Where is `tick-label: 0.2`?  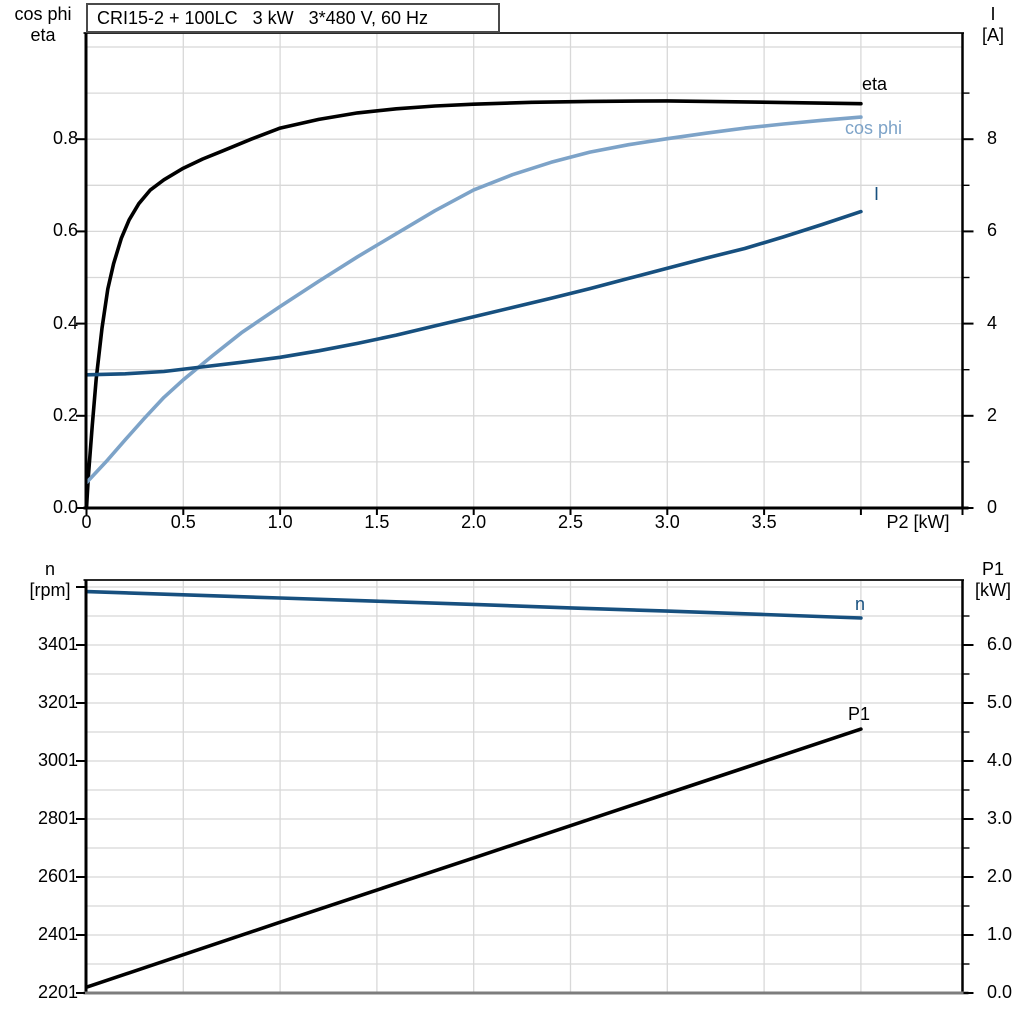 tick-label: 0.2 is located at coordinates (65, 414).